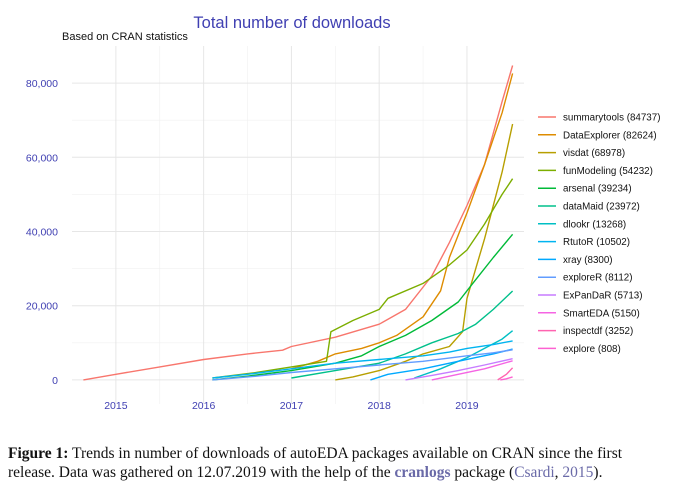 Image resolution: width=678 pixels, height=487 pixels. What do you see at coordinates (592, 349) in the screenshot?
I see `legend-label: explore (808)` at bounding box center [592, 349].